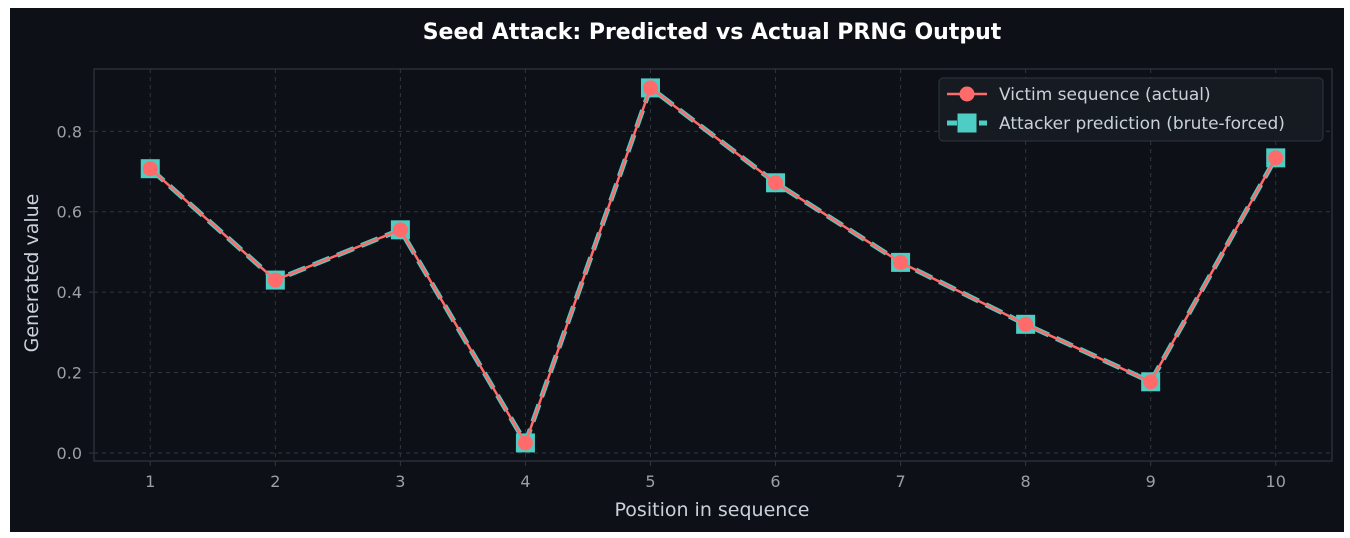 The width and height of the screenshot is (1350, 538). I want to click on x-axis-label: Position in sequence, so click(712, 510).